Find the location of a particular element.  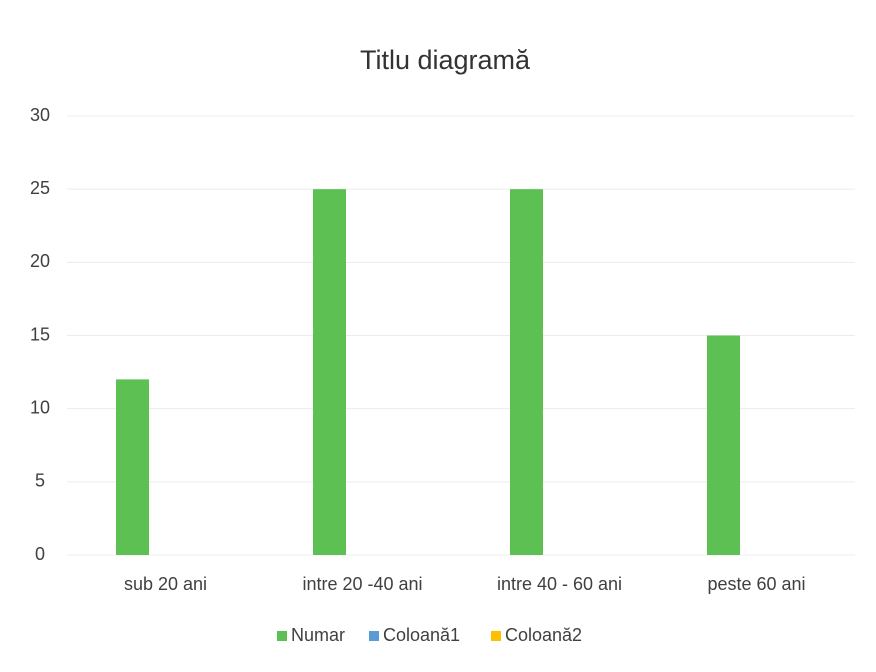

y-tick-label: 5 is located at coordinates (40, 481).